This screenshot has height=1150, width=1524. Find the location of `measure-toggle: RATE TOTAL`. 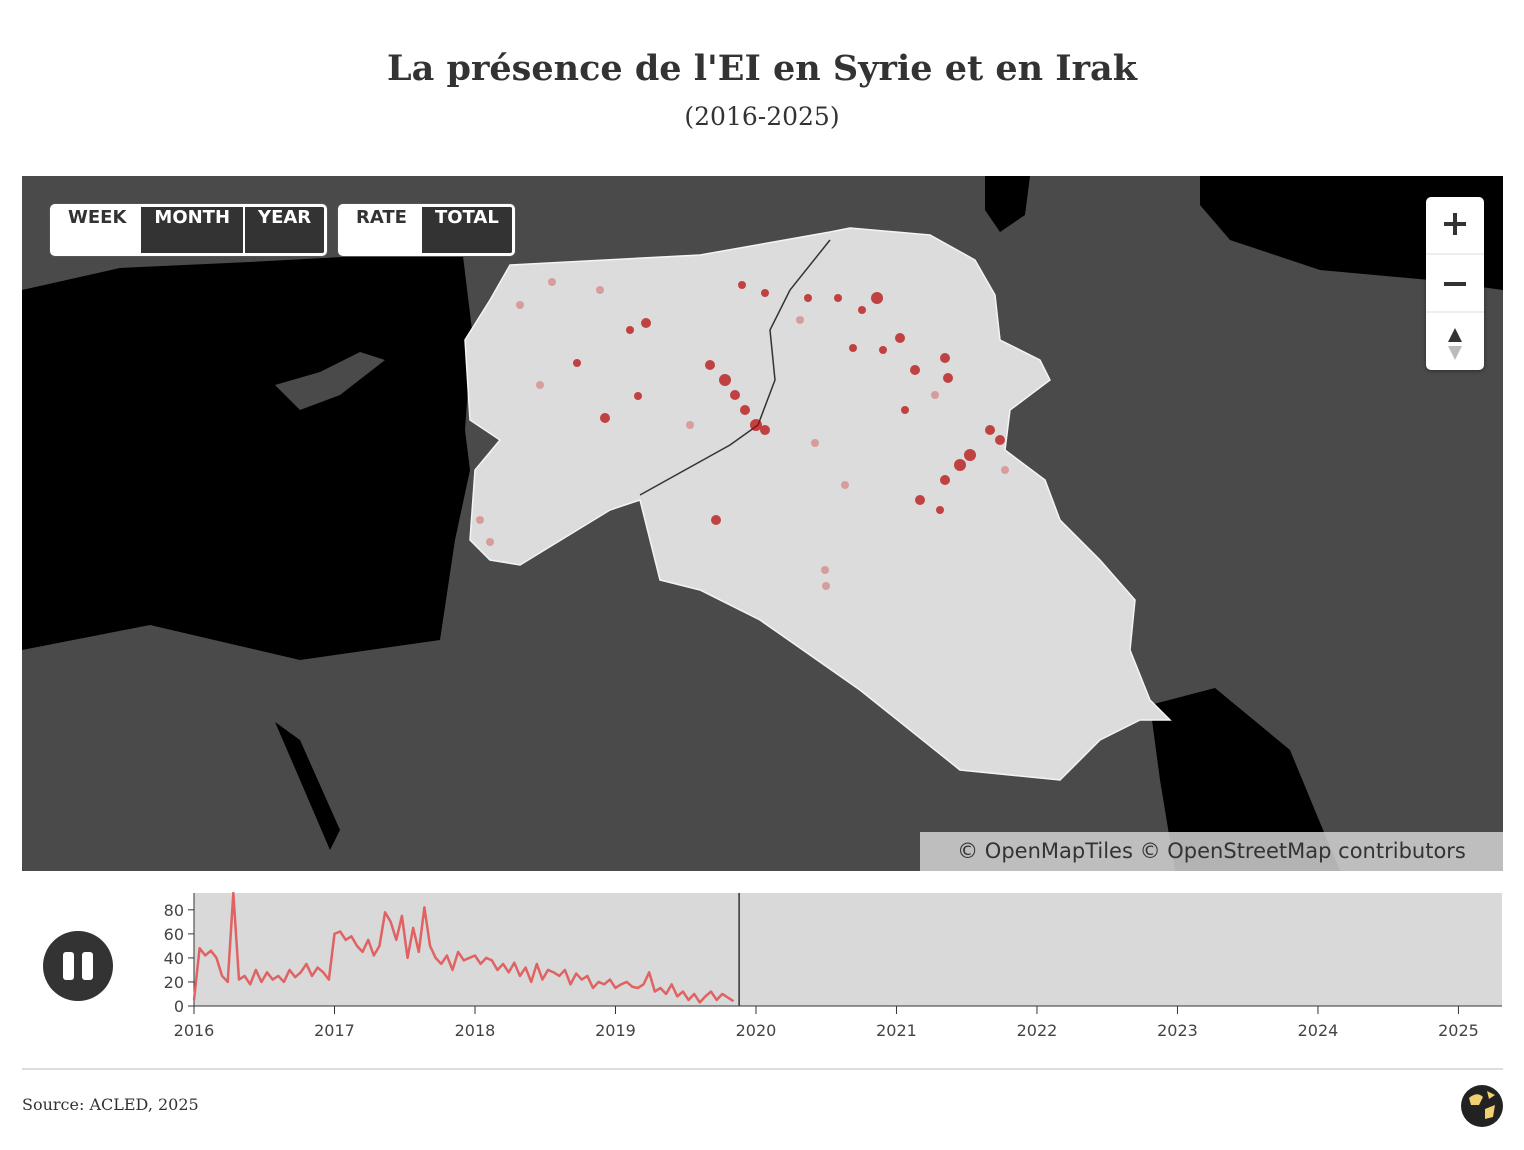

measure-toggle: RATE TOTAL is located at coordinates (426, 230).